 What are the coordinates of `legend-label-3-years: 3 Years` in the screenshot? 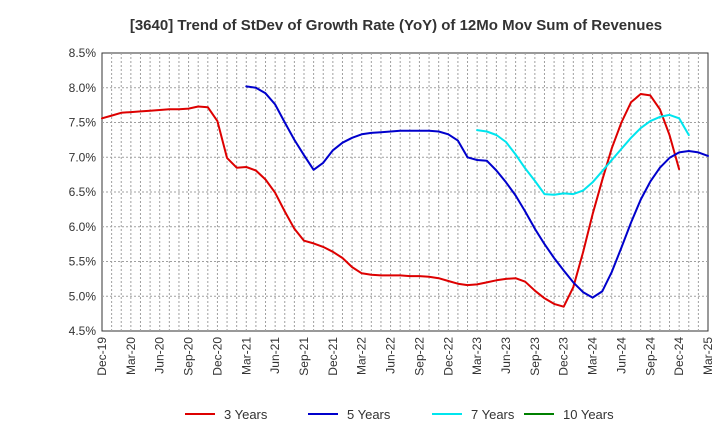 It's located at (246, 414).